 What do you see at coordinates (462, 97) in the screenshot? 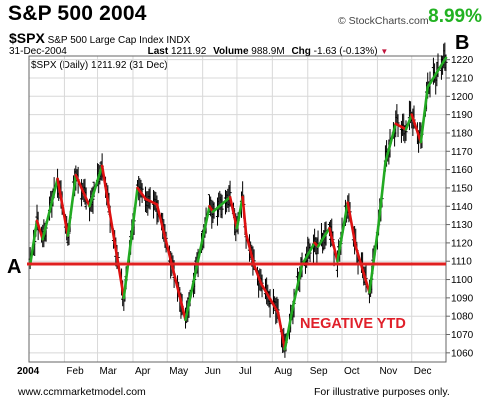
I see `y-tick-label: 1200` at bounding box center [462, 97].